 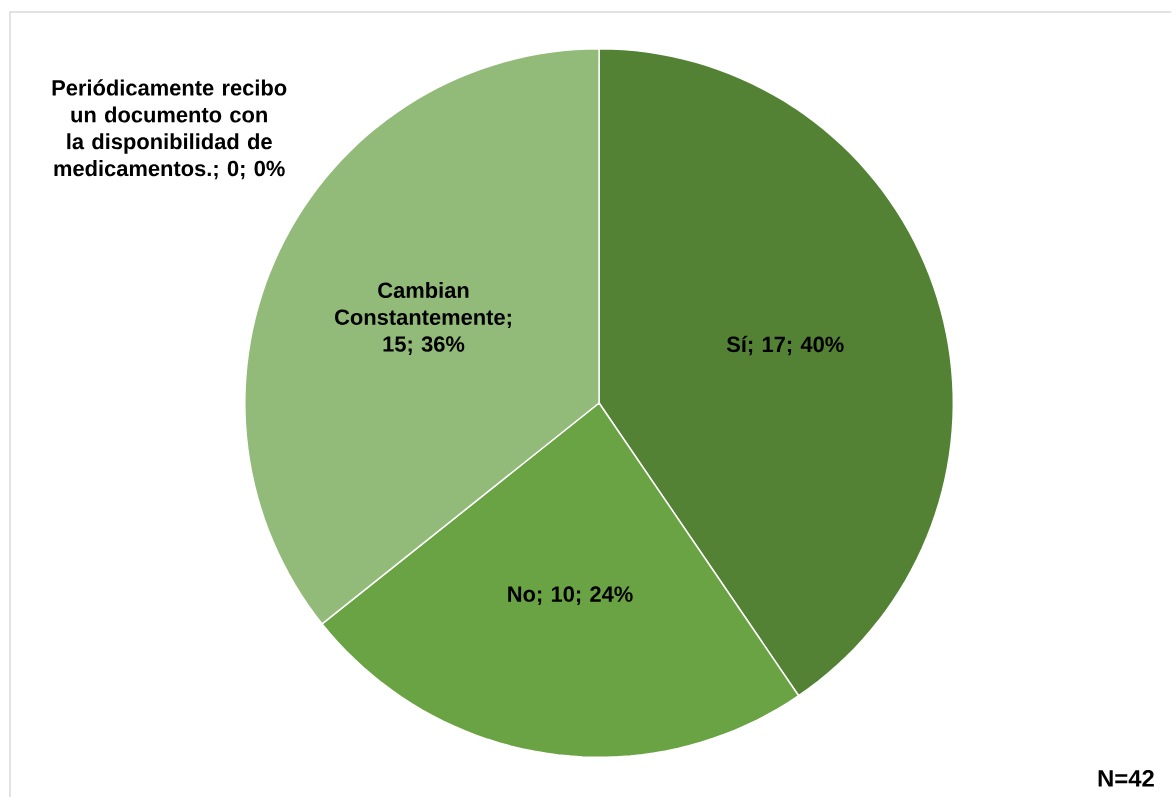 What do you see at coordinates (169, 87) in the screenshot?
I see `category-label: Periódicamente recibo` at bounding box center [169, 87].